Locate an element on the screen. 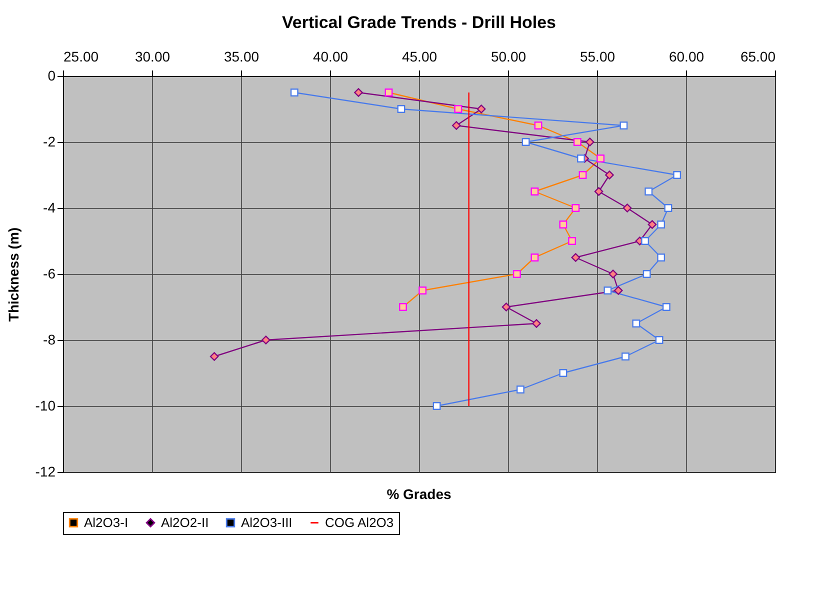 This screenshot has height=611, width=821. legend-label: Al2O2-II is located at coordinates (185, 522).